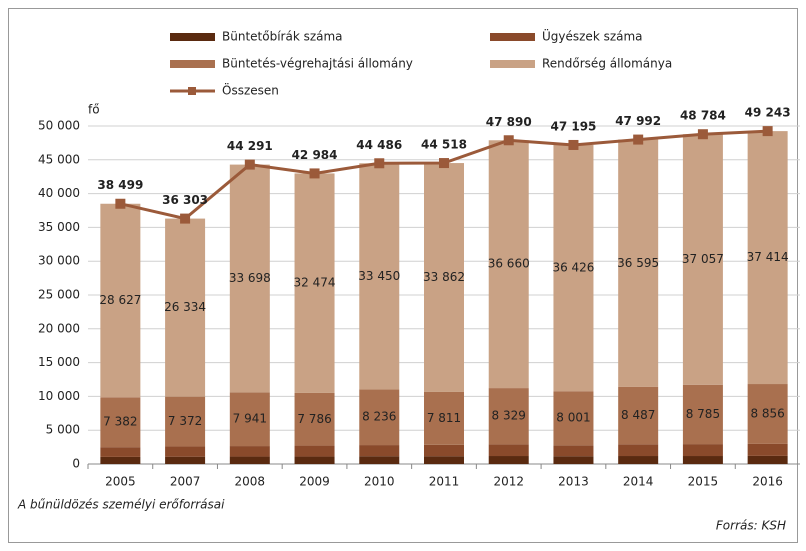 The height and width of the screenshot is (551, 806). Describe the element at coordinates (638, 121) in the screenshot. I see `total-label: 47 992` at that location.